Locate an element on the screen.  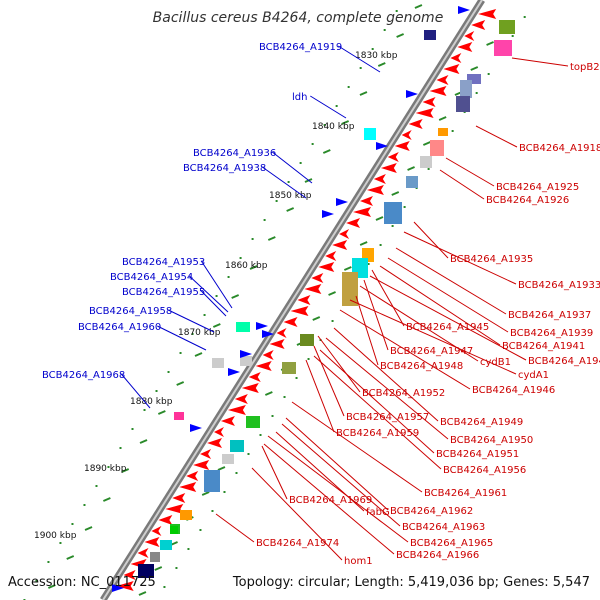
kbp-label: 1830 kbp is located at coordinates (376, 56).